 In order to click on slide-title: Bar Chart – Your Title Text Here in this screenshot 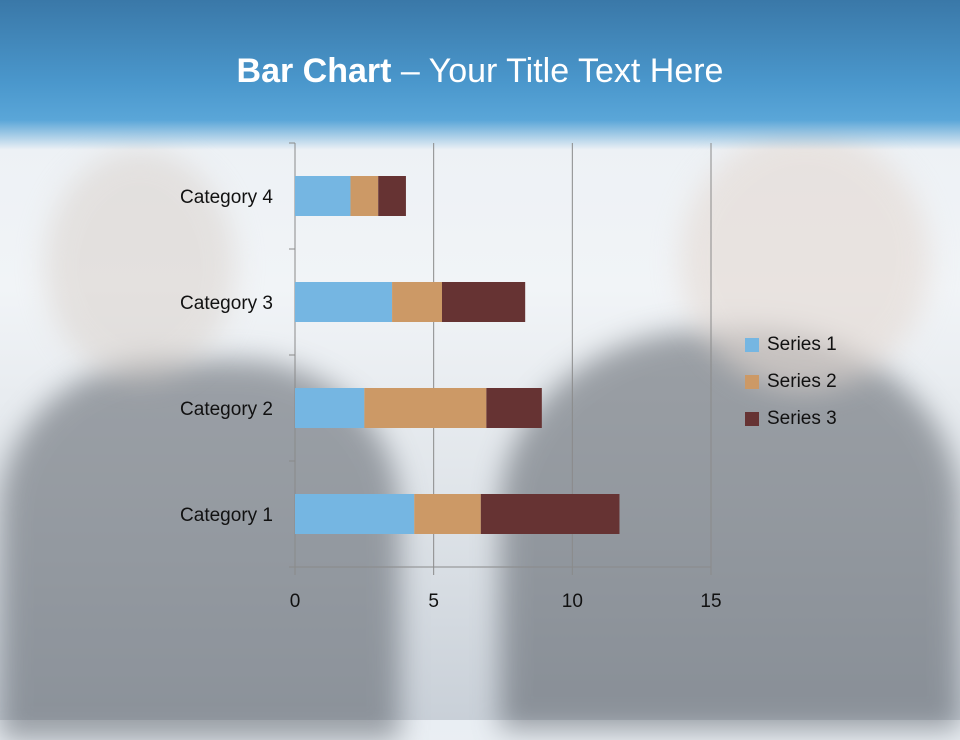, I will do `click(480, 71)`.